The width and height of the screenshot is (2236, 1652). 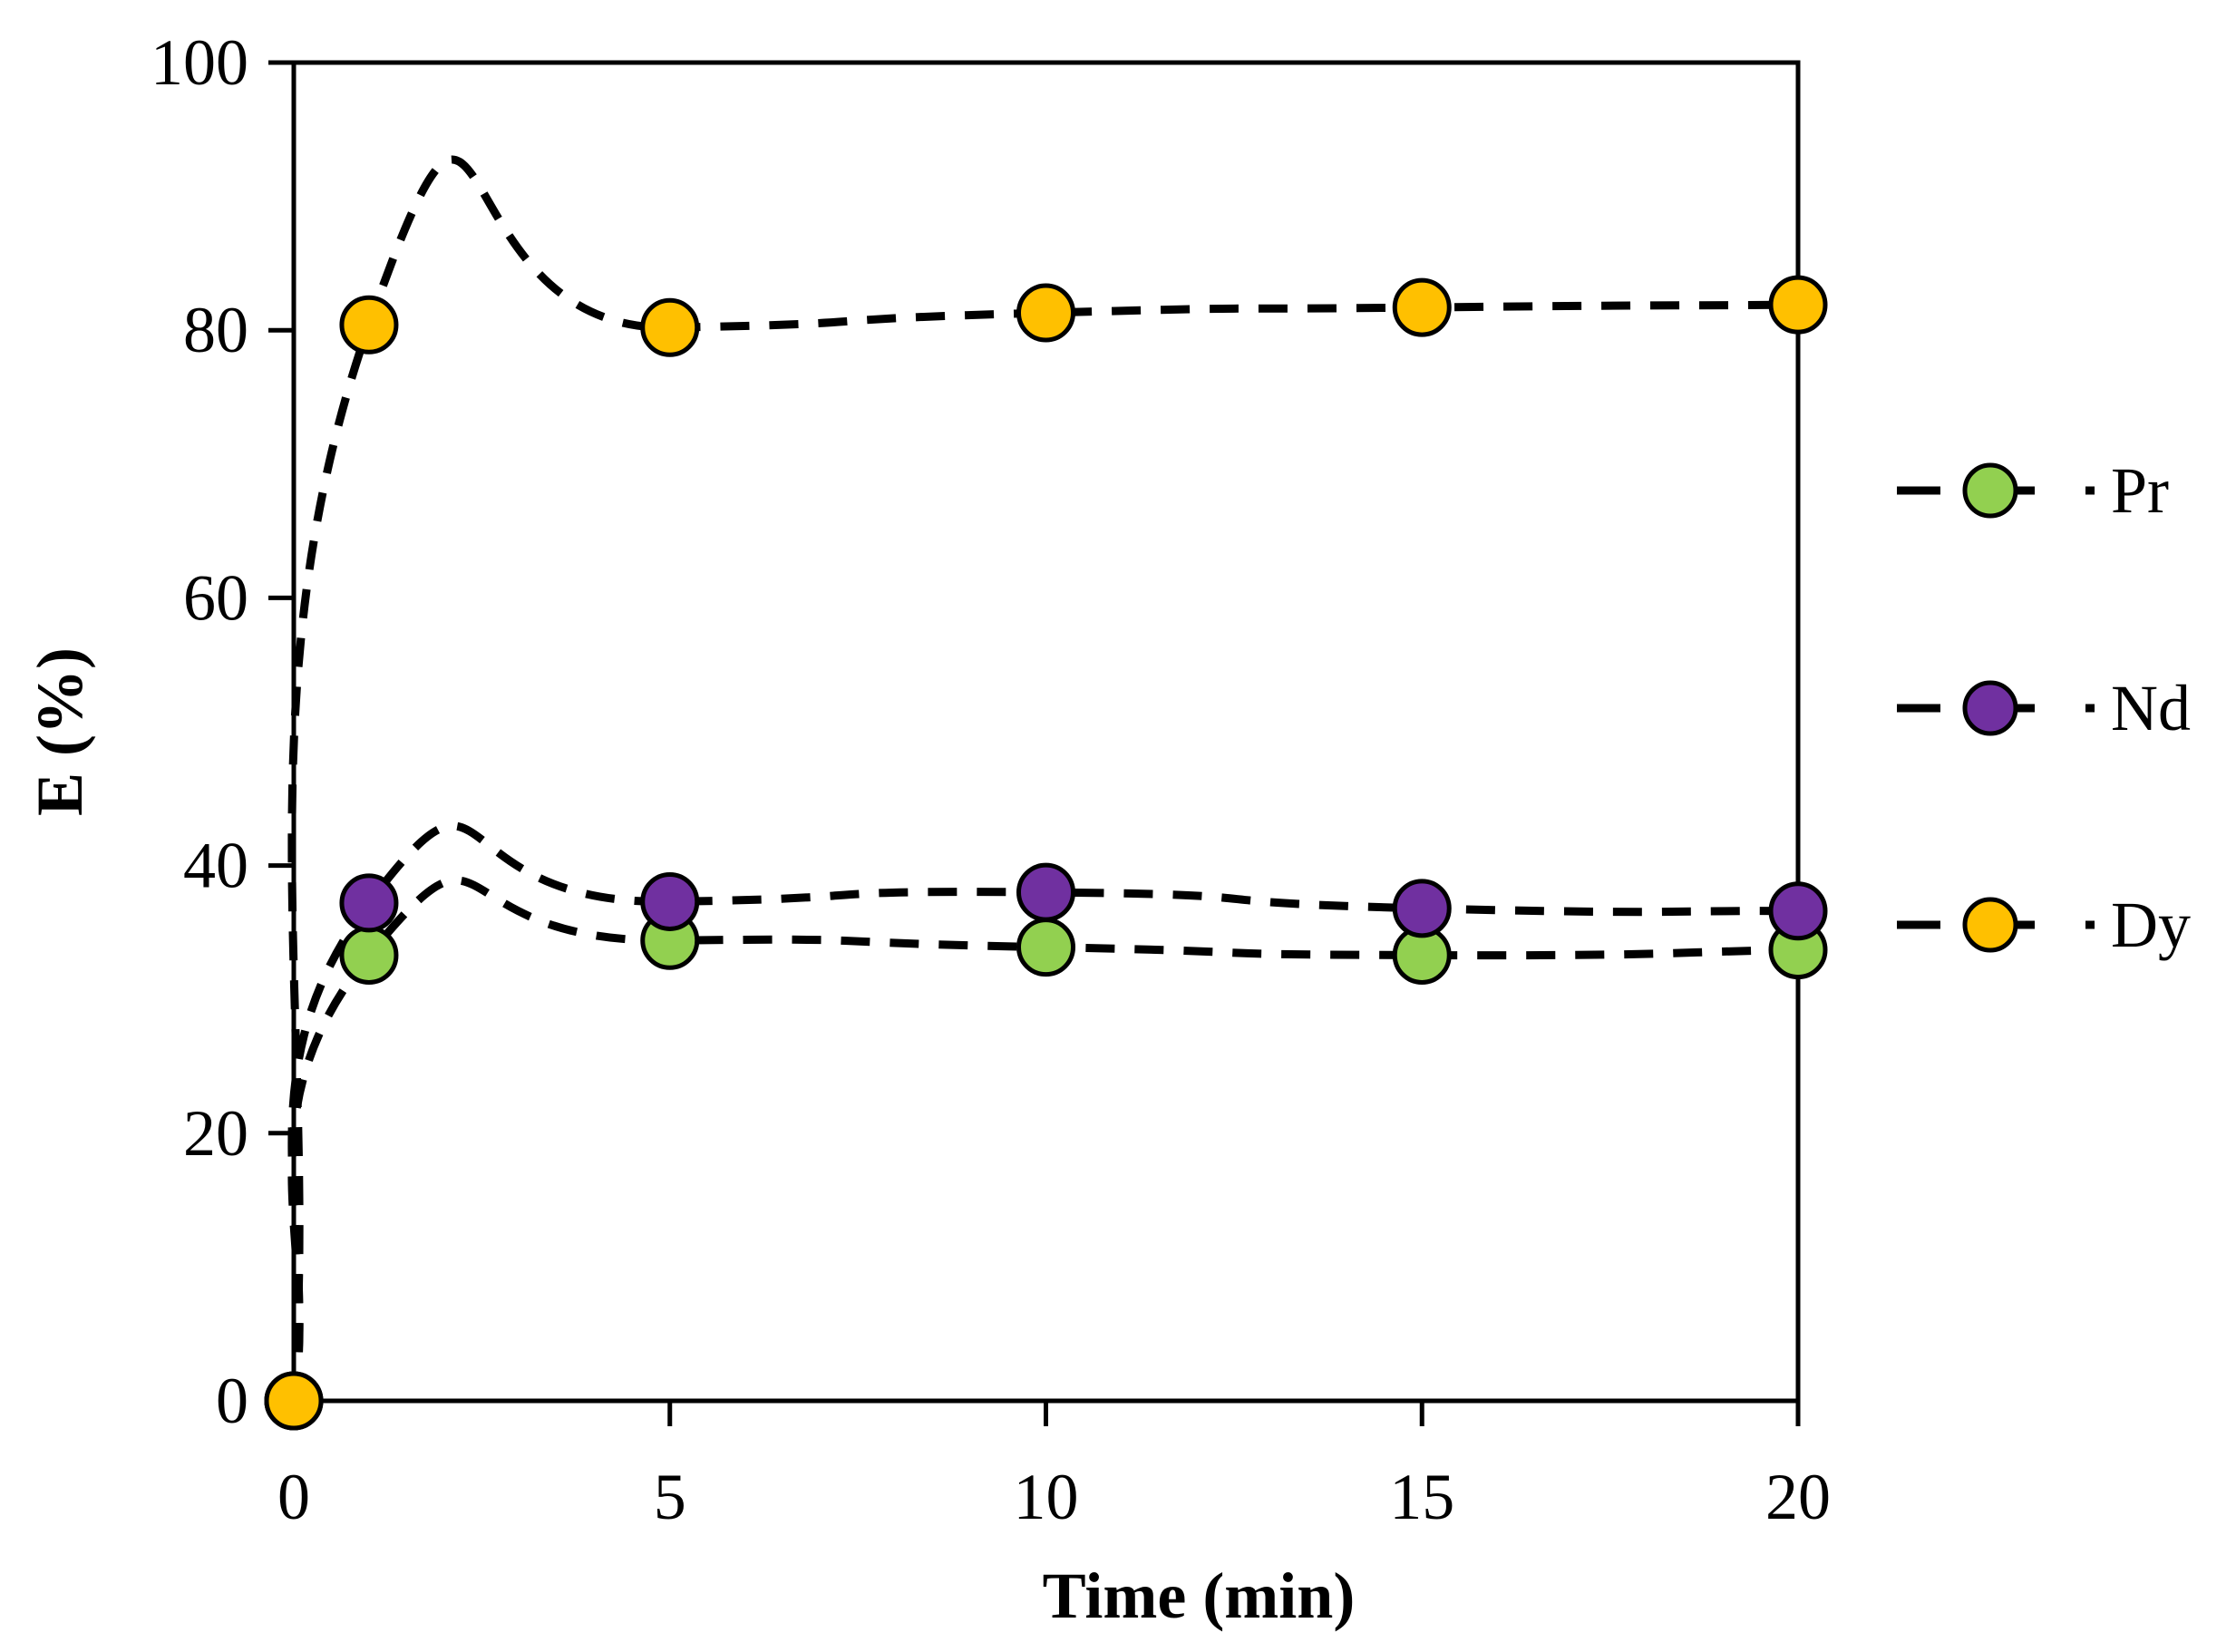 What do you see at coordinates (2151, 708) in the screenshot?
I see `legend-label-nd: Nd` at bounding box center [2151, 708].